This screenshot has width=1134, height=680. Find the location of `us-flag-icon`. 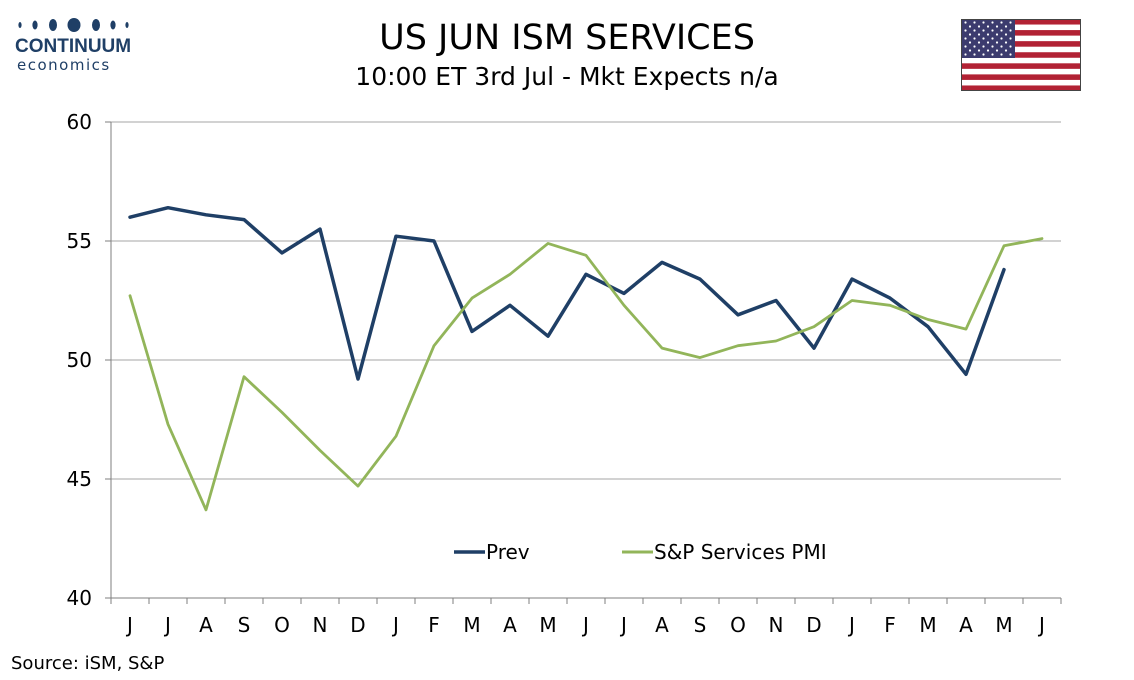

us-flag-icon is located at coordinates (1021, 55).